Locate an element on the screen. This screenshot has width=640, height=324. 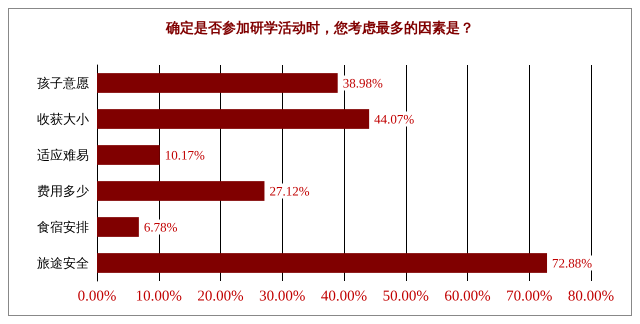
x-tick-label: 20.00% is located at coordinates (220, 296).